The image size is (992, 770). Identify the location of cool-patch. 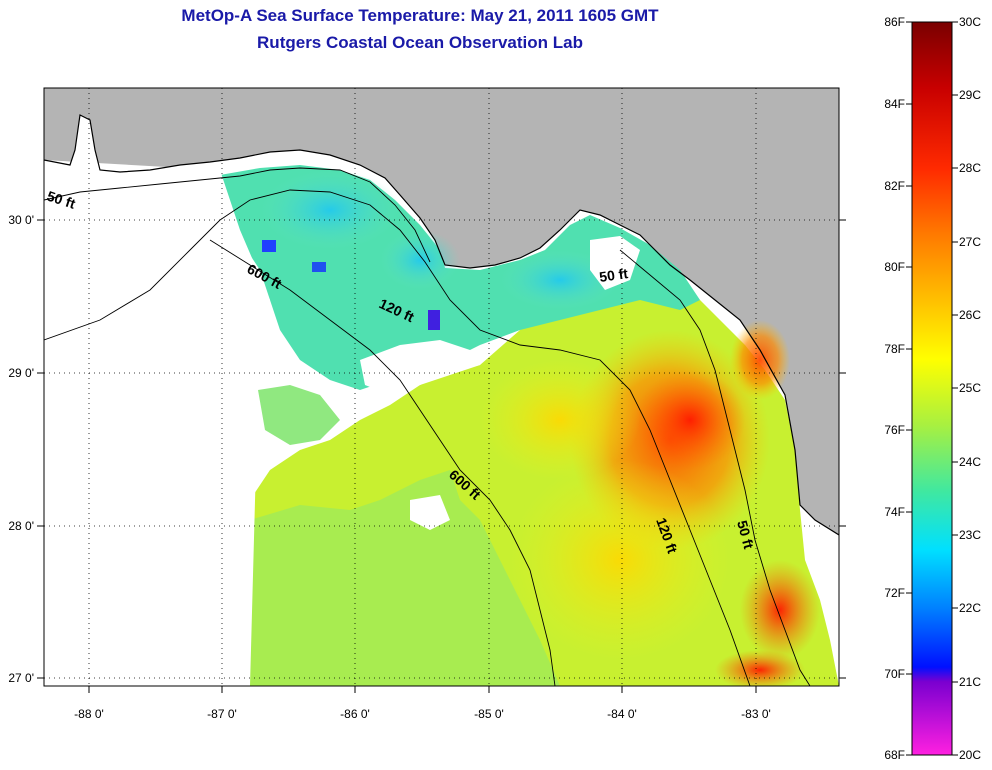
(330, 210).